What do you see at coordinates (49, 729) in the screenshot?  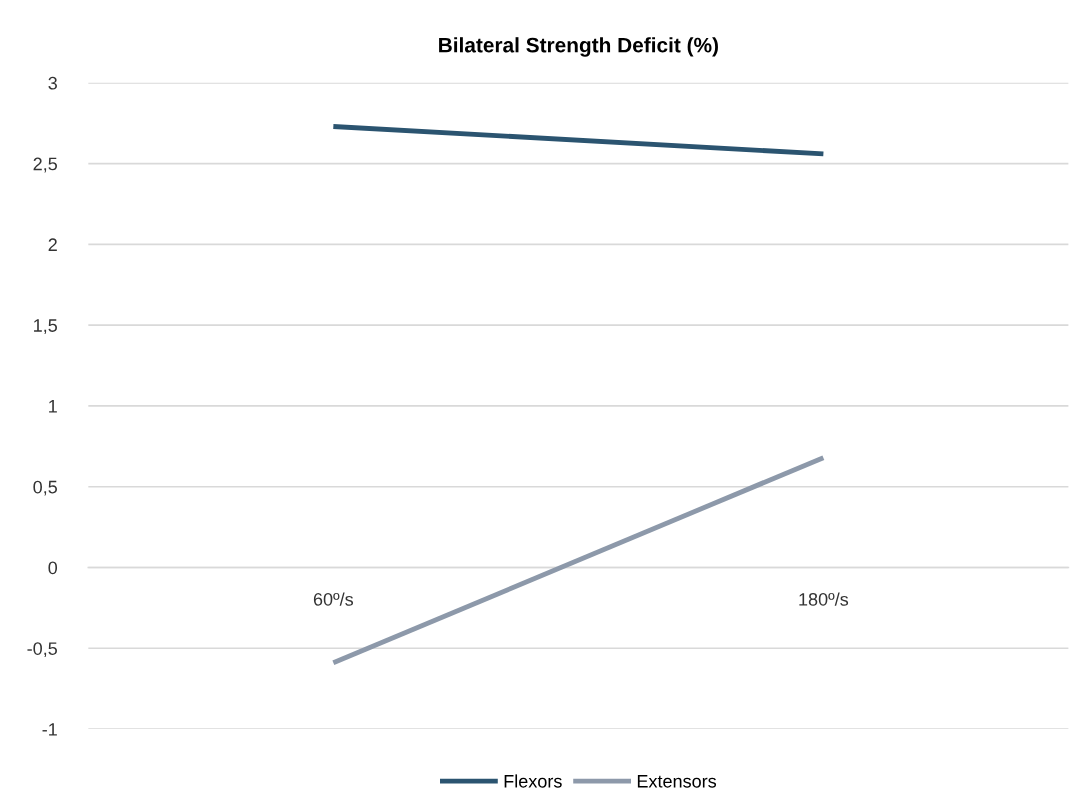 I see `y-tick-label: -1` at bounding box center [49, 729].